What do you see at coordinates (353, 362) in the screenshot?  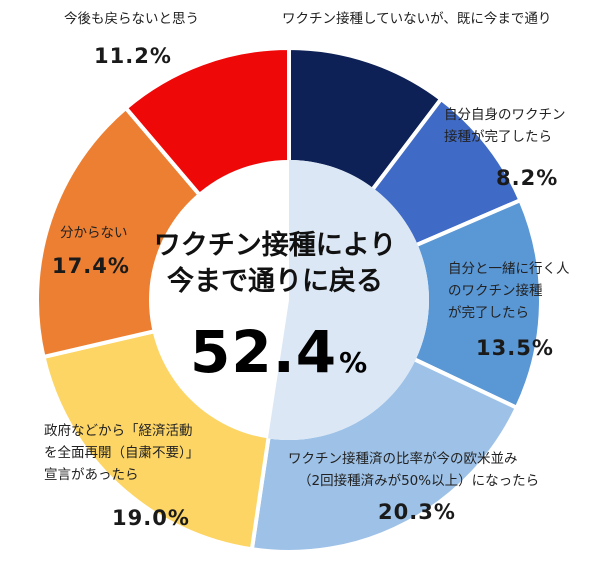 I see `center-value-unit: %` at bounding box center [353, 362].